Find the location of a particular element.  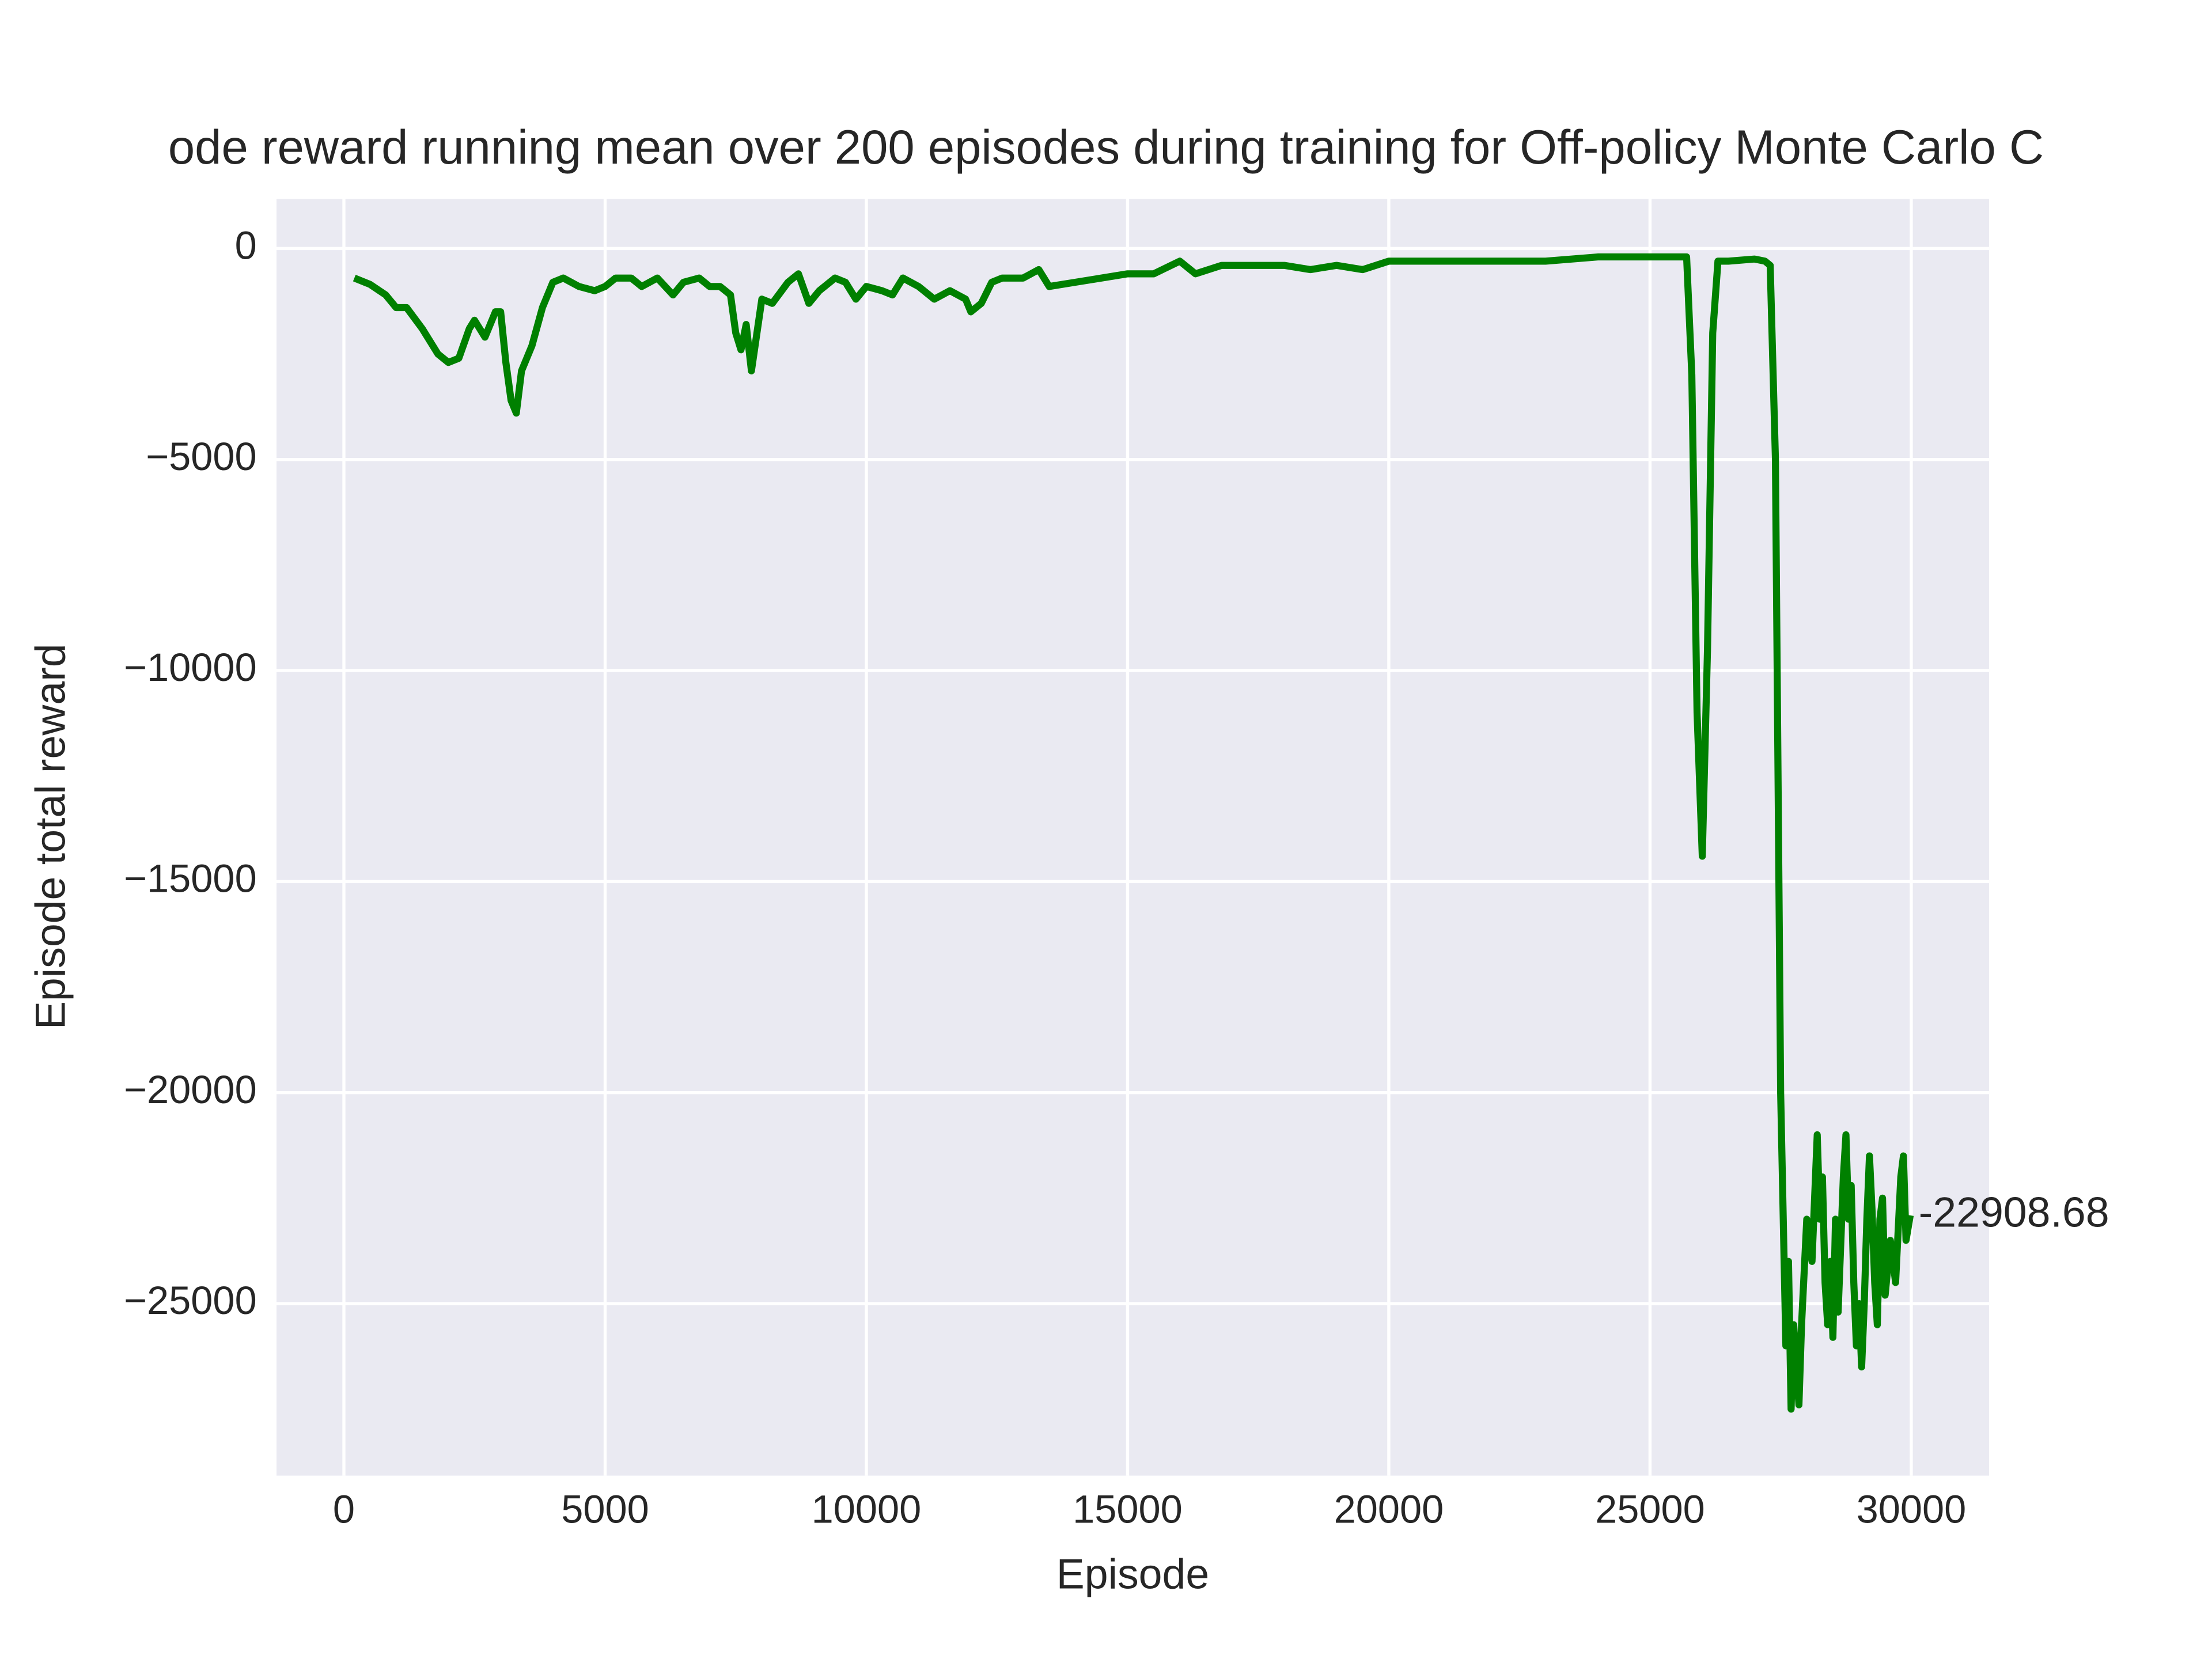

y-tick-label: −10000 is located at coordinates (190, 667).